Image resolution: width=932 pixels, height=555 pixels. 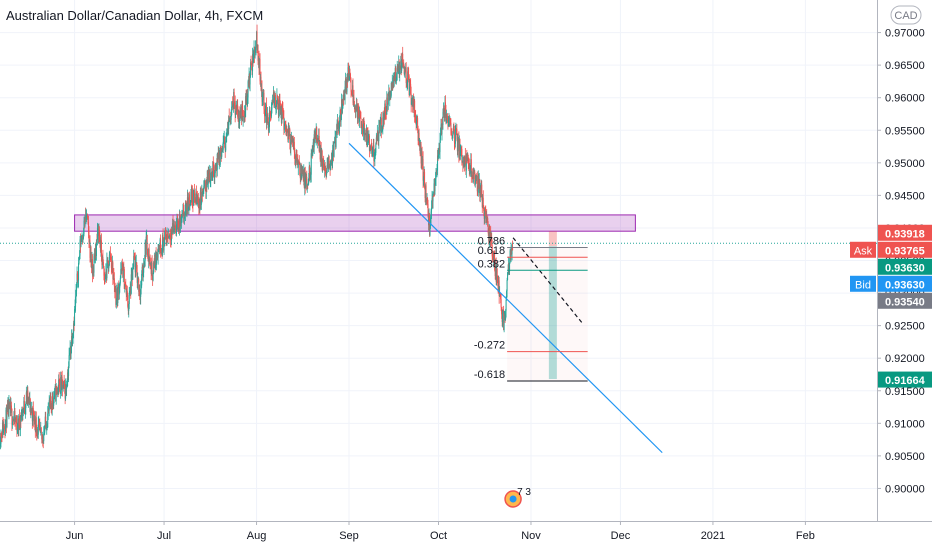 What do you see at coordinates (489, 375) in the screenshot?
I see `fib-level-label: -0.618` at bounding box center [489, 375].